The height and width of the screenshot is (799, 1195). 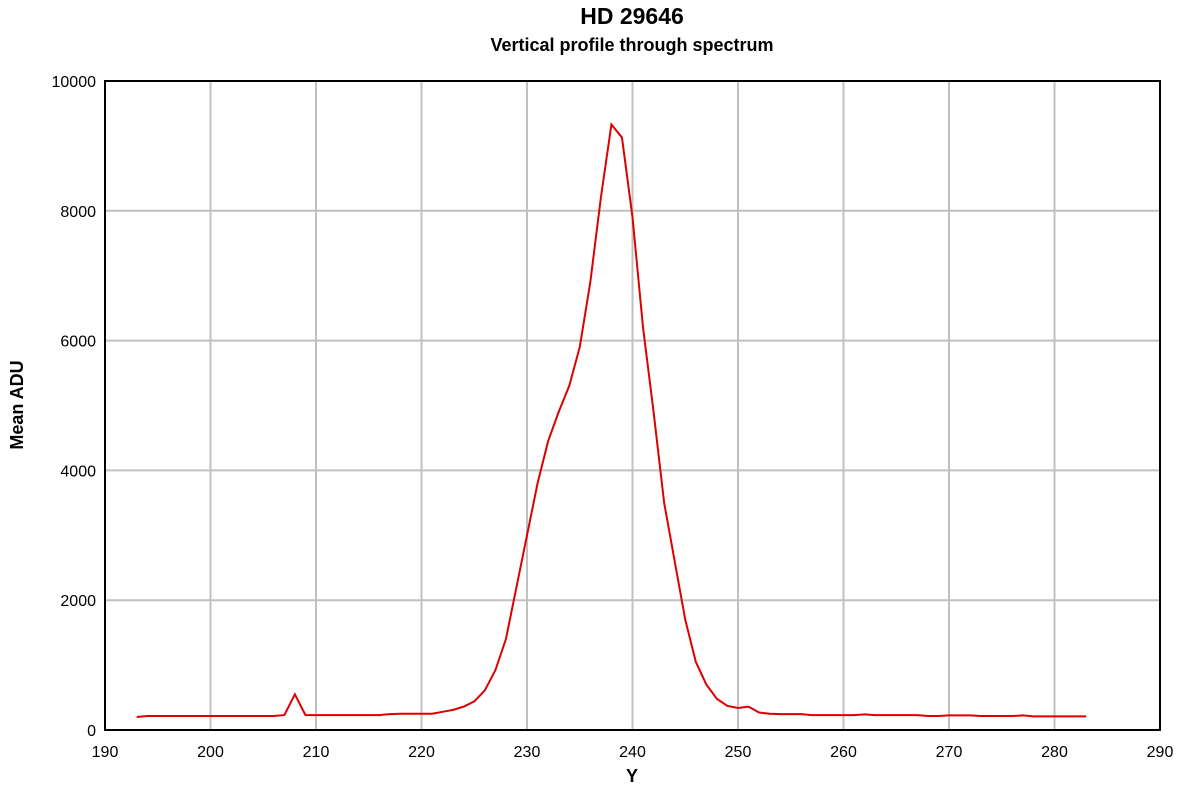 I want to click on x-axis-label: Y, so click(x=632, y=776).